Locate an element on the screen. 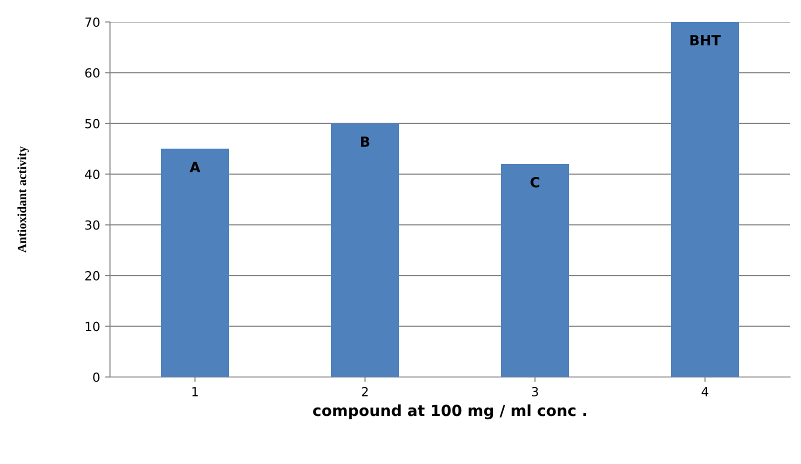  annotation: C is located at coordinates (535, 182).